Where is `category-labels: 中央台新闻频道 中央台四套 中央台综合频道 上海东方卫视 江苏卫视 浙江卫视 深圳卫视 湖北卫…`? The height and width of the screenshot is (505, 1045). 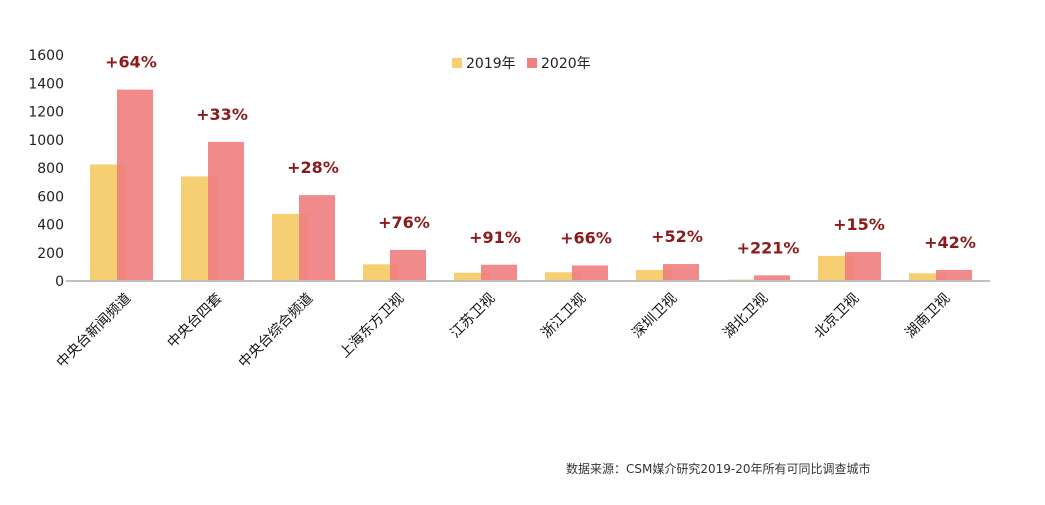
category-labels: 中央台新闻频道 中央台四套 中央台综合频道 上海东方卫视 江苏卫视 浙江卫视 深圳卫视 湖北卫… is located at coordinates (504, 331).